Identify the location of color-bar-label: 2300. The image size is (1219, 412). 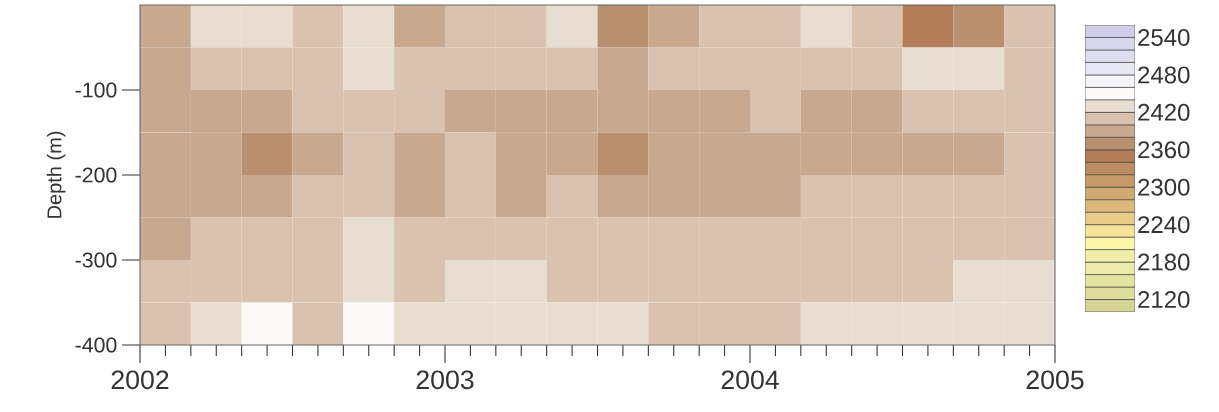
(1164, 187).